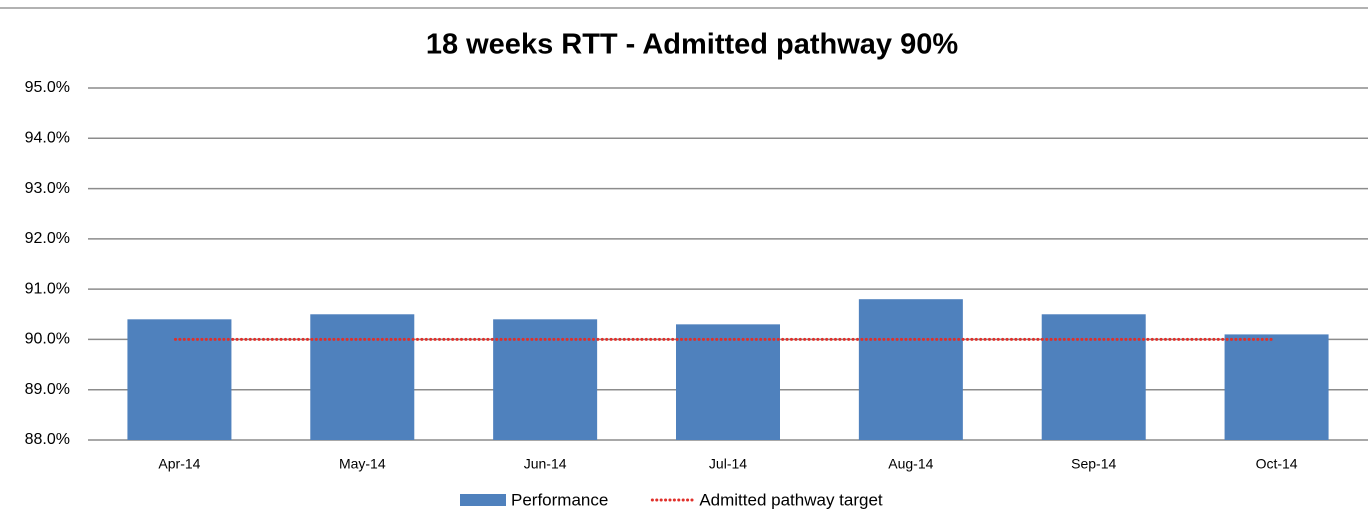 Image resolution: width=1368 pixels, height=525 pixels. Describe the element at coordinates (47, 238) in the screenshot. I see `y-tick-label: 92.0%` at that location.